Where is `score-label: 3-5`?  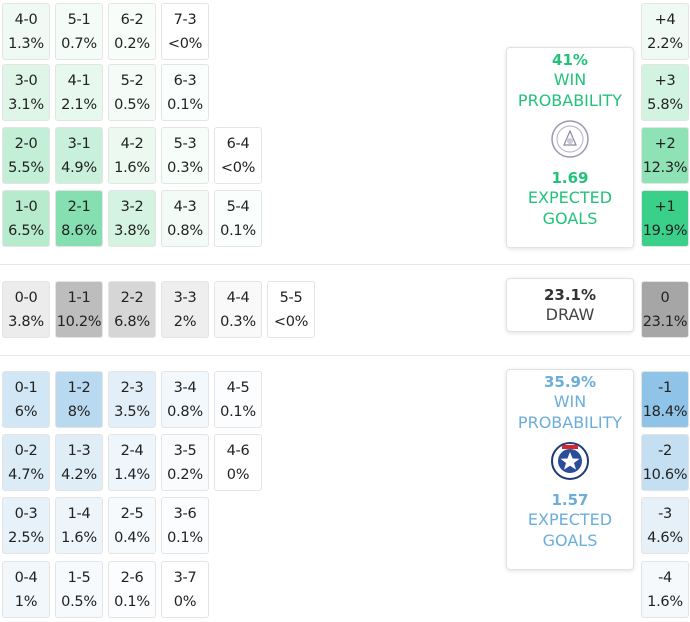 score-label: 3-5 is located at coordinates (185, 450).